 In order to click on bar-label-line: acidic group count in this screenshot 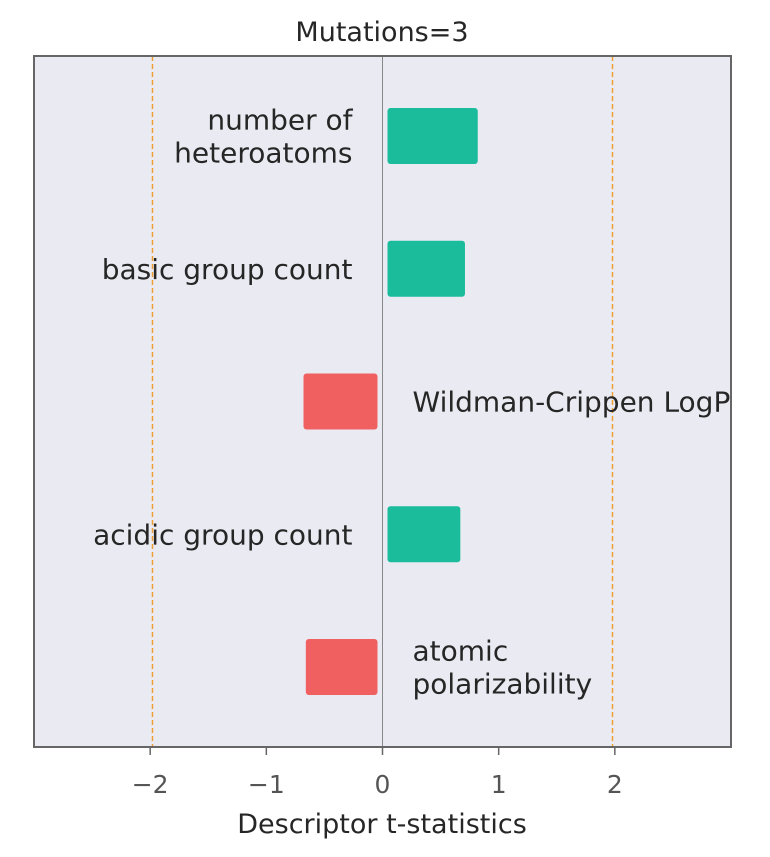, I will do `click(222, 534)`.